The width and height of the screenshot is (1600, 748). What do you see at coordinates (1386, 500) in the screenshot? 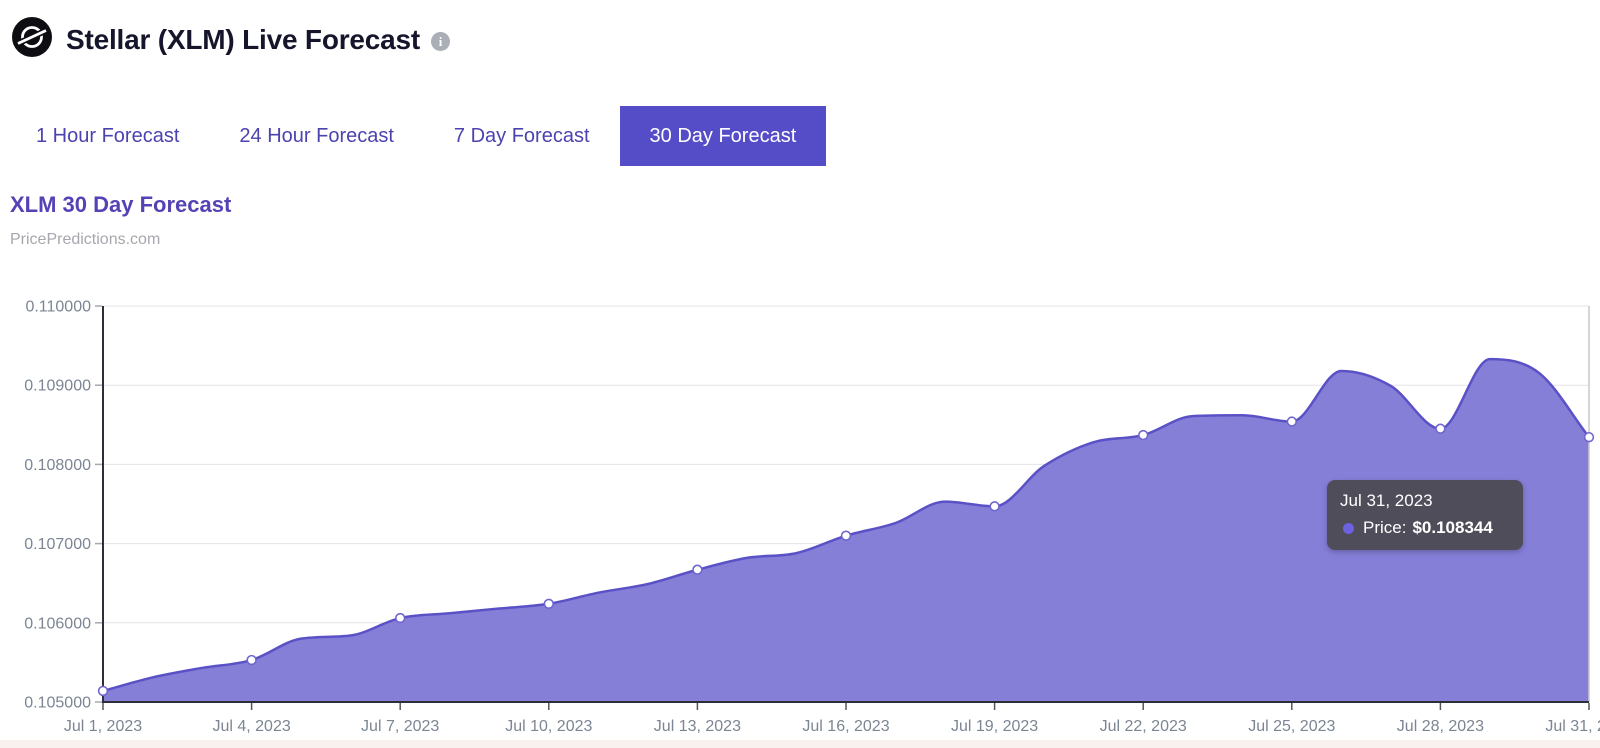
I see `tooltip-date: Jul 31, 2023` at bounding box center [1386, 500].